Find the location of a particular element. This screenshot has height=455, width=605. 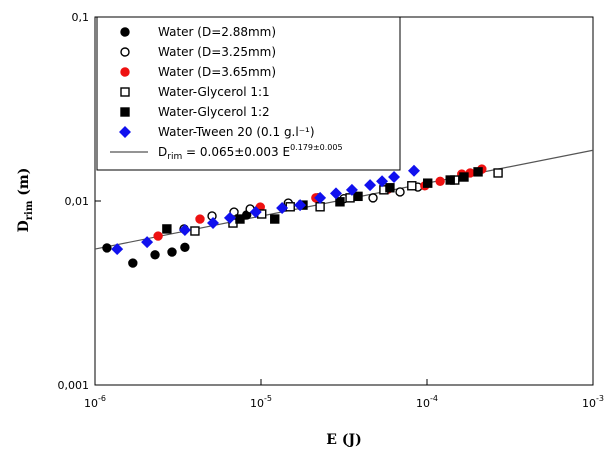

y-axis-label-main: D is located at coordinates (24, 226).